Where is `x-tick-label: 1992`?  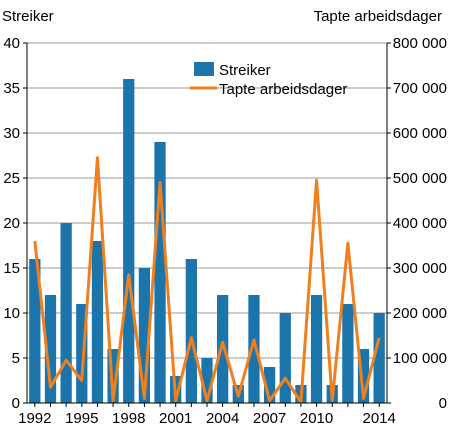 x-tick-label: 1992 is located at coordinates (34, 418).